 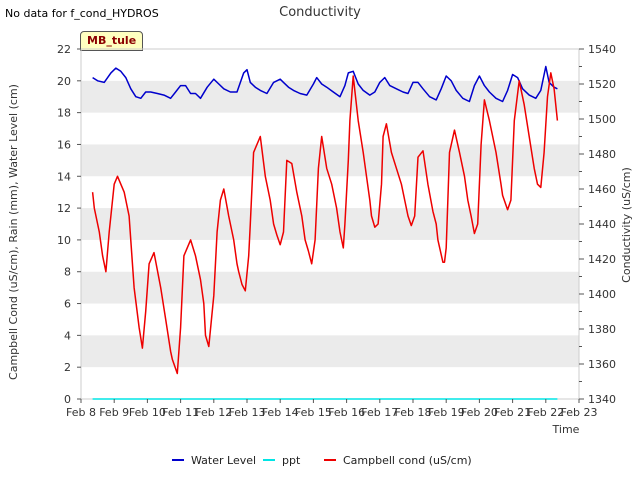 I want to click on x-tick-label: Feb 10, so click(x=147, y=412).